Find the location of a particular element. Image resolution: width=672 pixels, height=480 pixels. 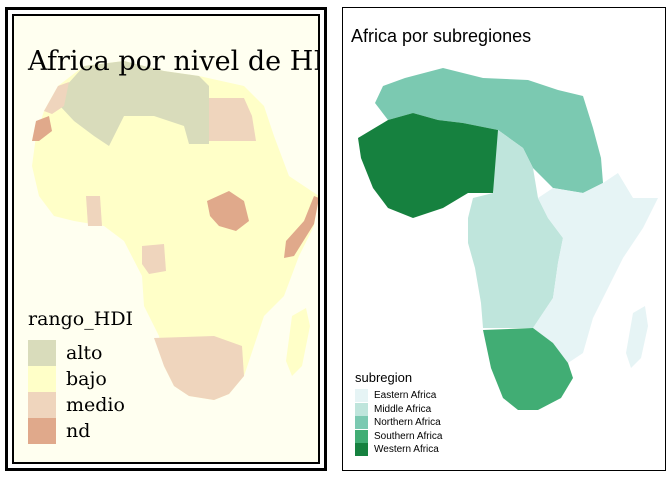

subregion-swatch-southern is located at coordinates (361, 436).